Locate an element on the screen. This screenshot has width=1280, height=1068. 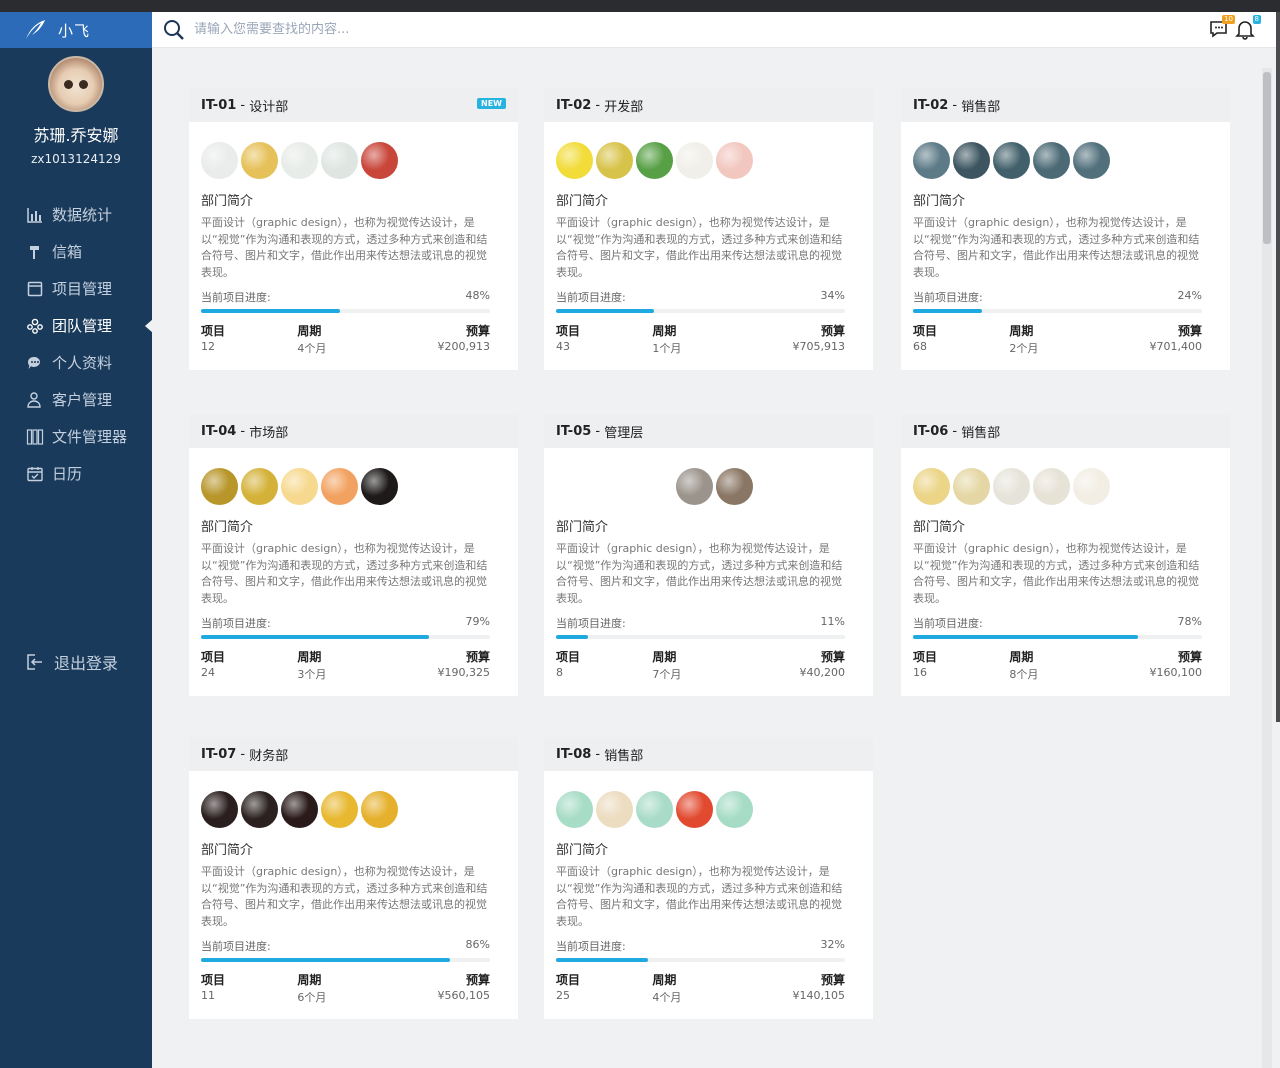
sidebar-item-team: 团队管理 is located at coordinates (76, 325).